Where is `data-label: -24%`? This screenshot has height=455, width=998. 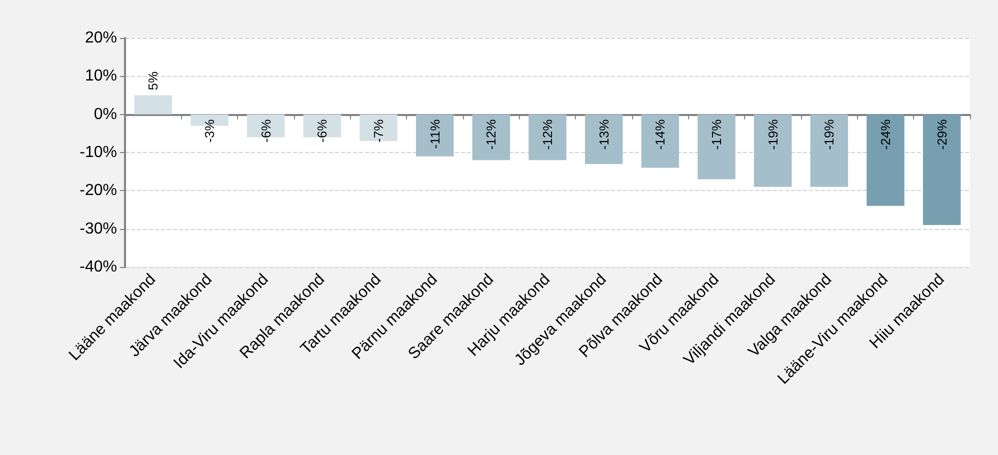
data-label: -24% is located at coordinates (885, 134).